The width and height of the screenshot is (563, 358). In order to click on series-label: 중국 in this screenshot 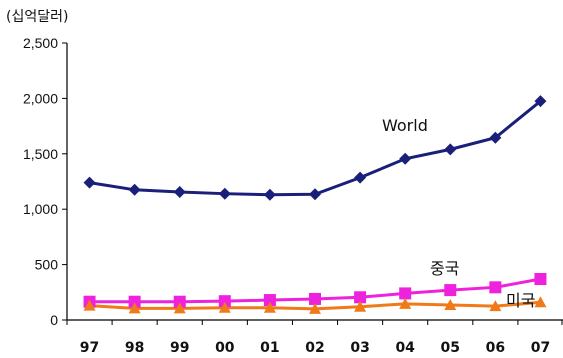, I will do `click(444, 268)`.